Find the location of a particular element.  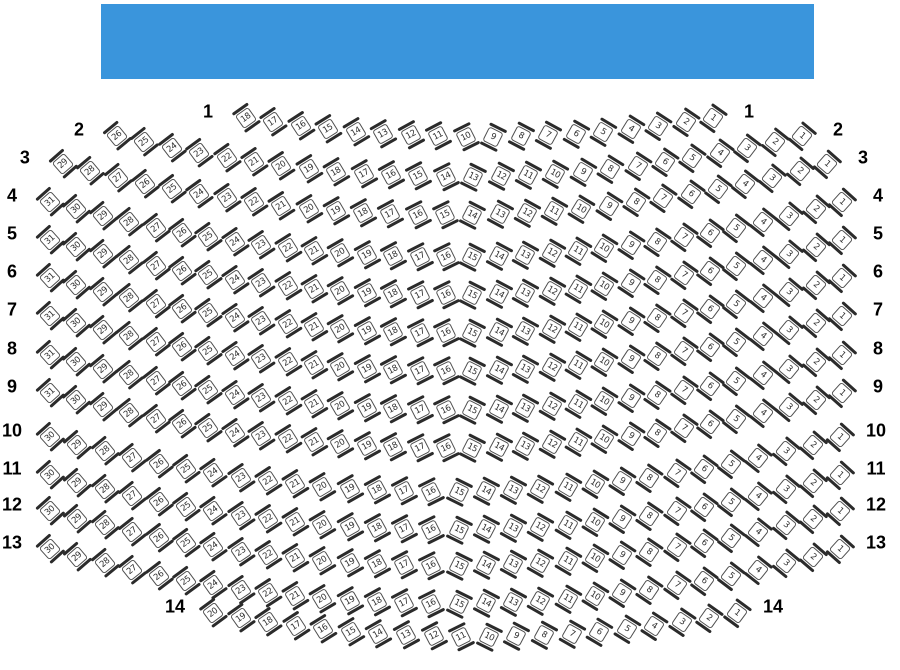

seat: 27 is located at coordinates (155, 418).